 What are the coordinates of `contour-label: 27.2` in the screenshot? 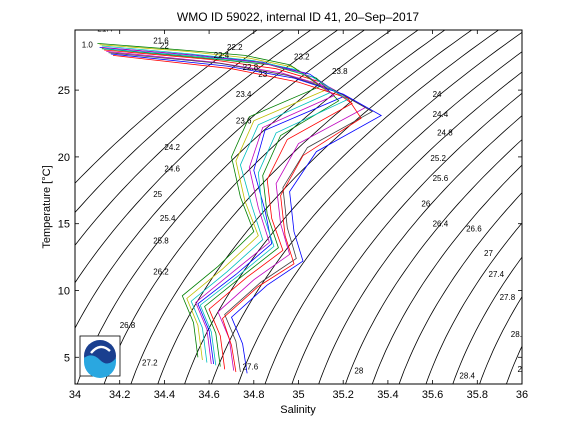 It's located at (150, 362).